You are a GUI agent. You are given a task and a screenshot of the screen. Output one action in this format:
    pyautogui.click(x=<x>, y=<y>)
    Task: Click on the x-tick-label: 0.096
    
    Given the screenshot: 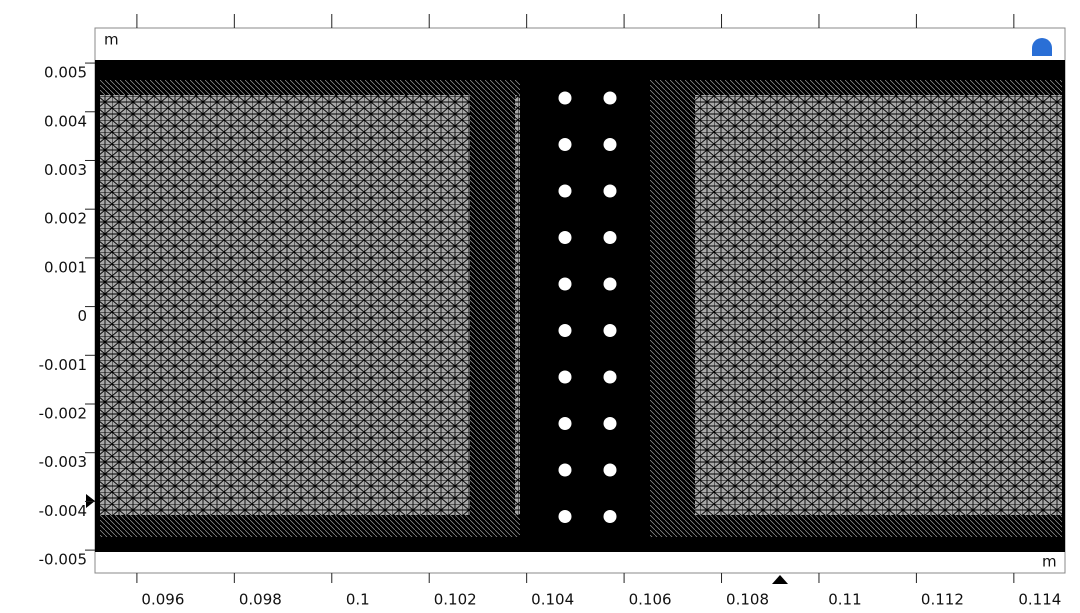 What is the action you would take?
    pyautogui.click(x=162, y=600)
    